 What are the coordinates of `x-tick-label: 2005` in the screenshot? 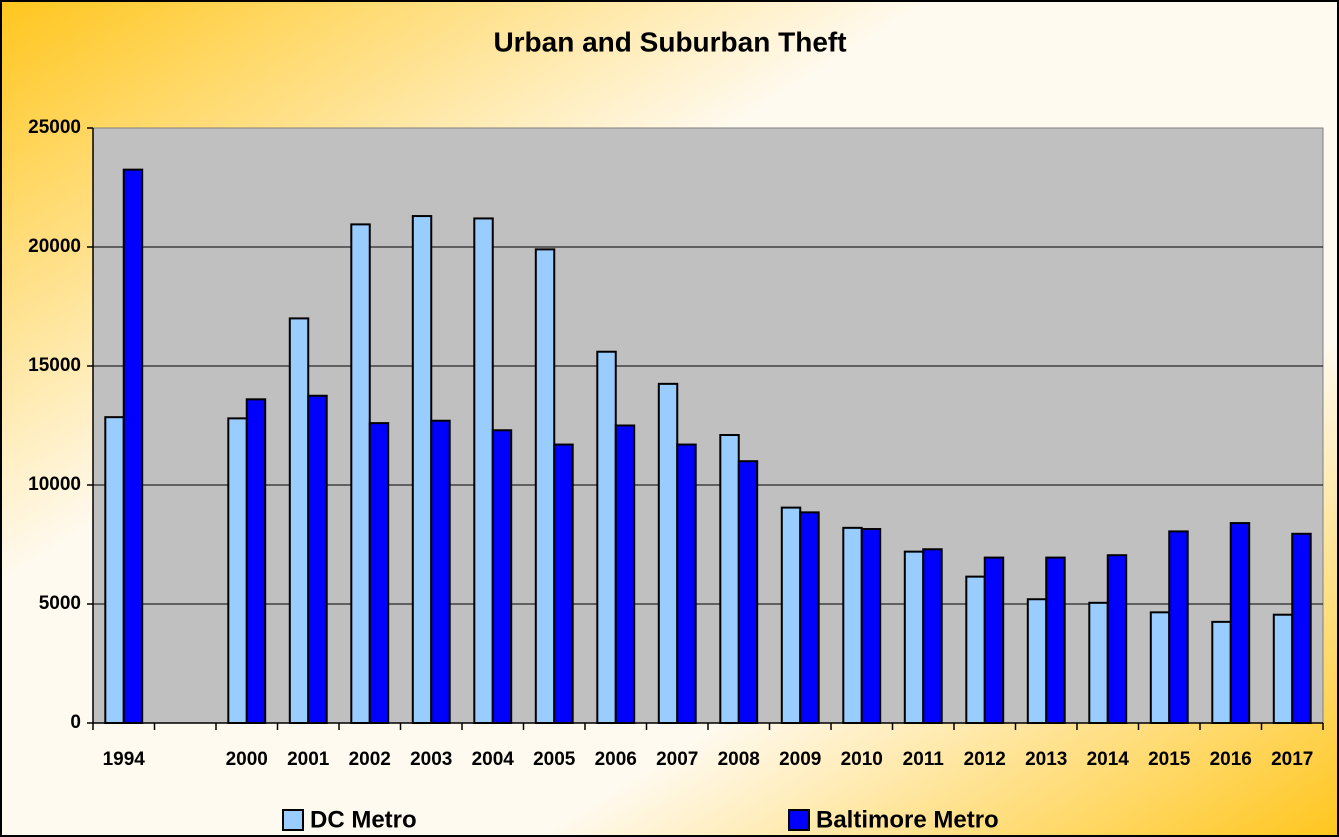 It's located at (554, 759).